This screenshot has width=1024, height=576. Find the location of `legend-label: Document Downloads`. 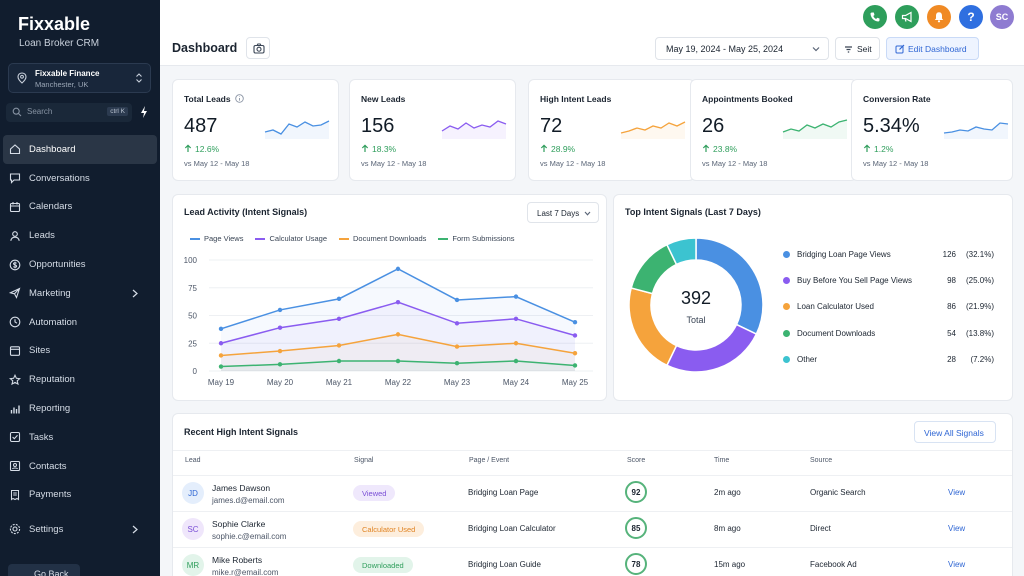

legend-label: Document Downloads is located at coordinates (390, 238).